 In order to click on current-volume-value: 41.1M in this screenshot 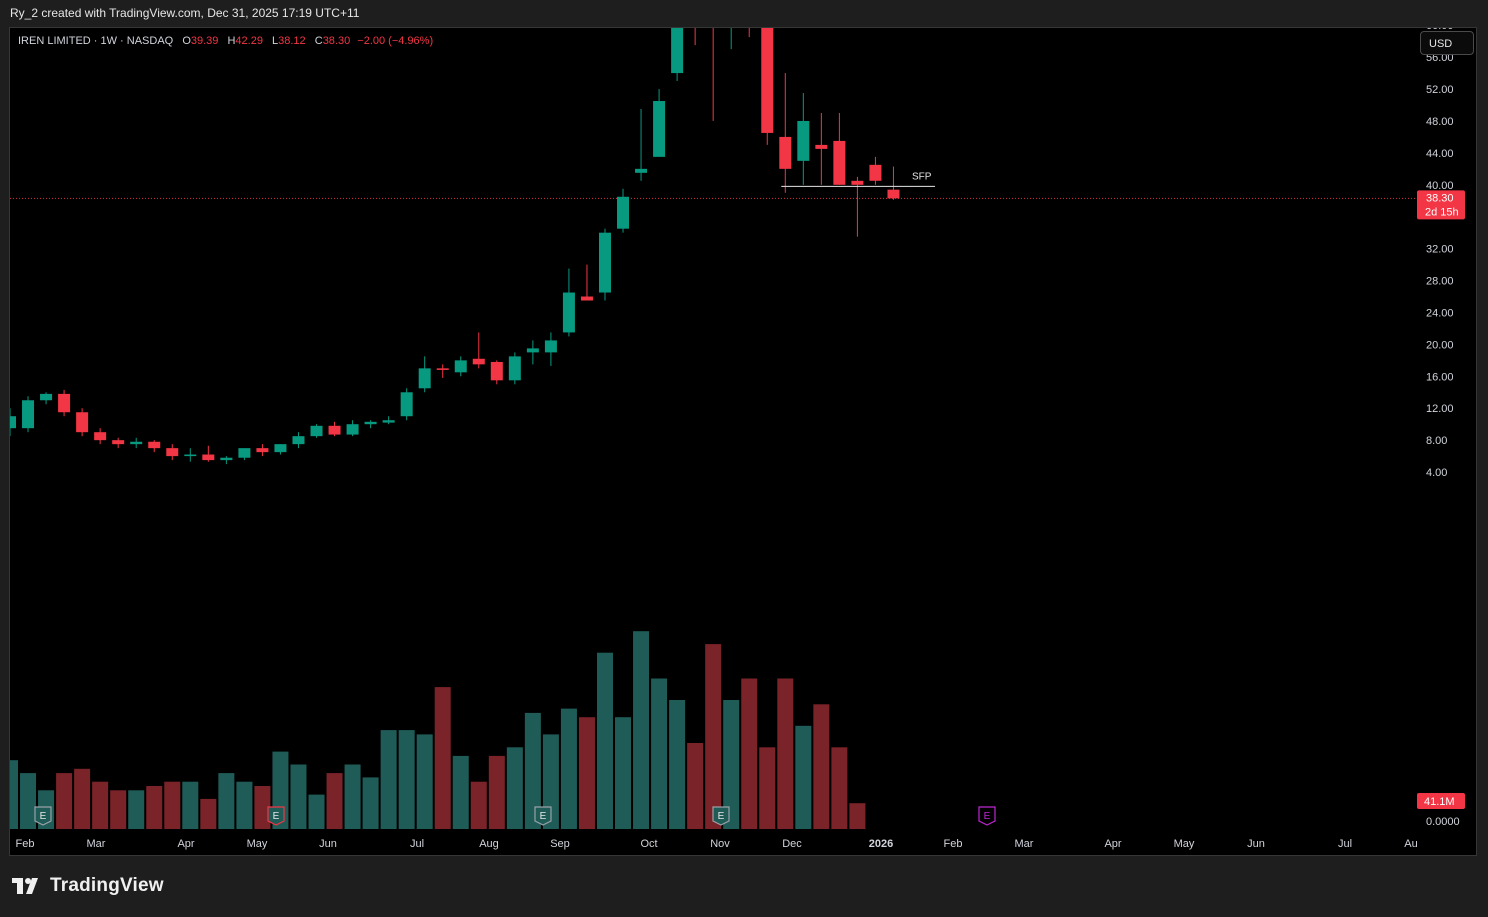, I will do `click(1439, 802)`.